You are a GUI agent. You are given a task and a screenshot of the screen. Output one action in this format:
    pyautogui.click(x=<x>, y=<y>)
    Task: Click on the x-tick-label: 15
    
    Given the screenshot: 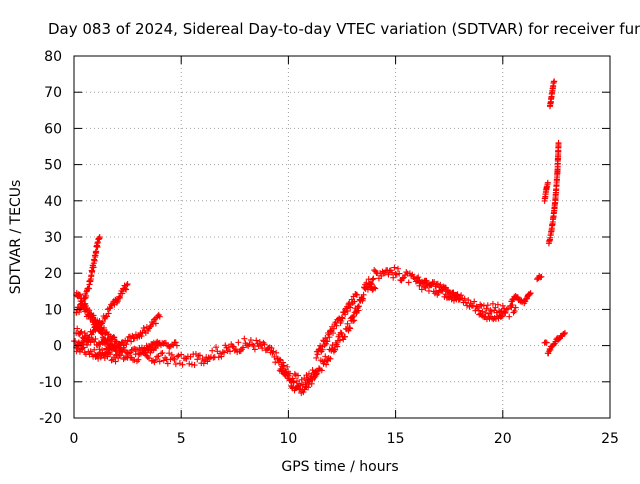 What is the action you would take?
    pyautogui.click(x=396, y=439)
    